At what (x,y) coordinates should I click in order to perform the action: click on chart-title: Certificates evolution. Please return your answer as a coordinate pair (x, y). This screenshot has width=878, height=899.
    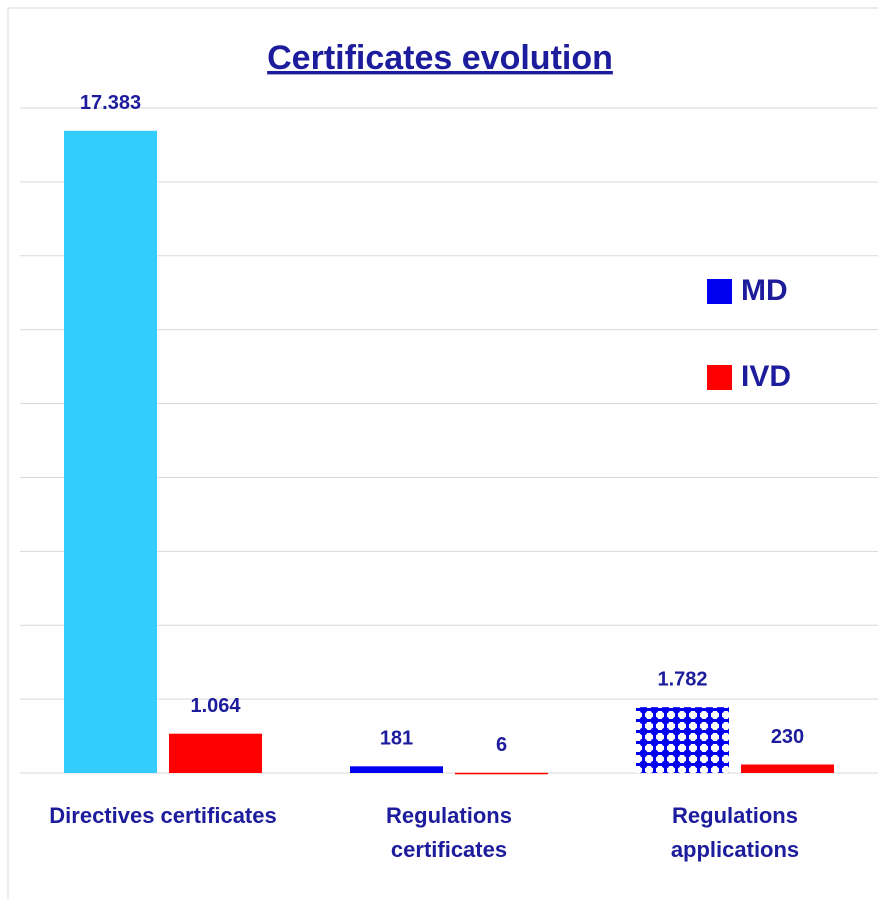
    Looking at the image, I should click on (440, 58).